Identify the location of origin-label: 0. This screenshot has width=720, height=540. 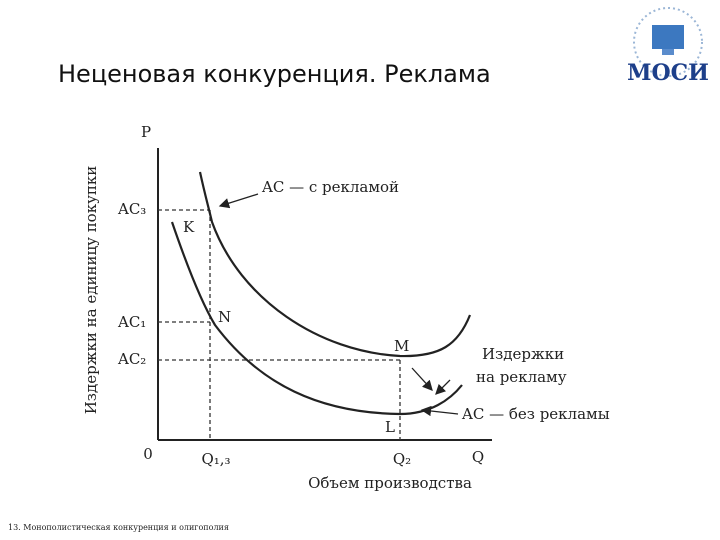
(148, 454).